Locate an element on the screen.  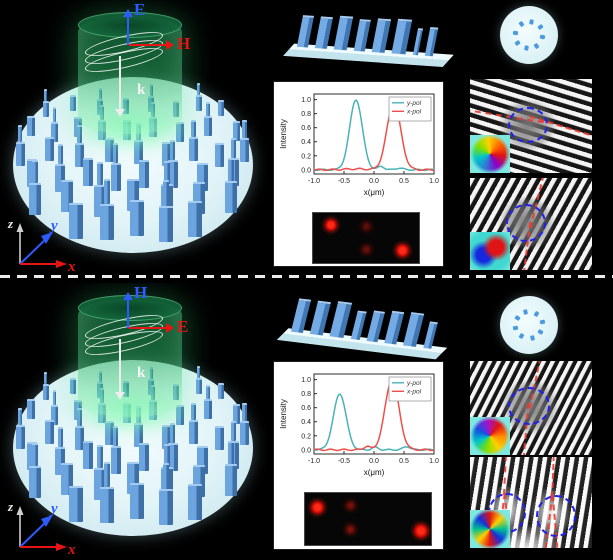
interferogram is located at coordinates (531, 224).